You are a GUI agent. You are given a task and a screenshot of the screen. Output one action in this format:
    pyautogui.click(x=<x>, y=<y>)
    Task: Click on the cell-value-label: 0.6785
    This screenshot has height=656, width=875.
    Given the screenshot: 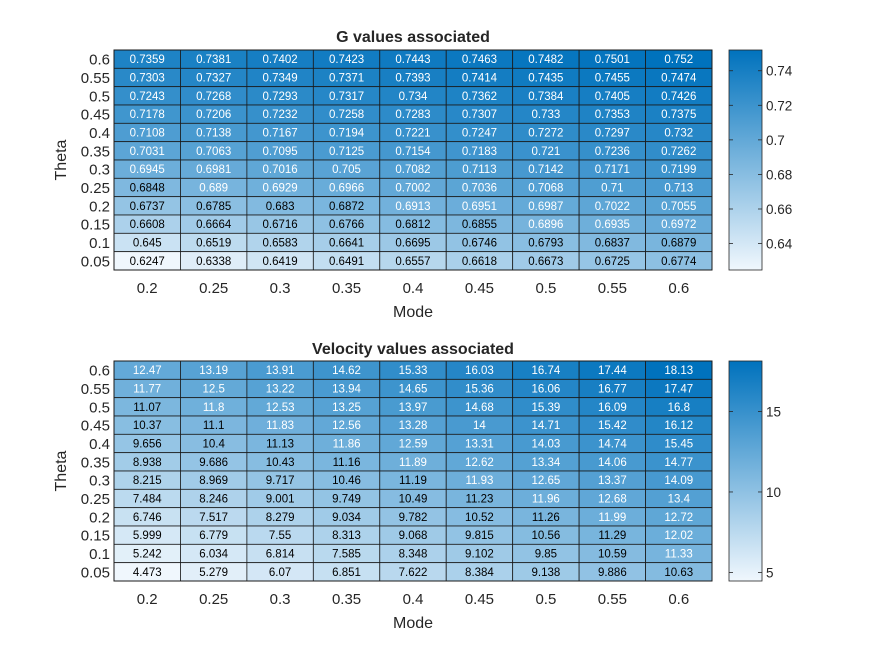 What is the action you would take?
    pyautogui.click(x=213, y=207)
    